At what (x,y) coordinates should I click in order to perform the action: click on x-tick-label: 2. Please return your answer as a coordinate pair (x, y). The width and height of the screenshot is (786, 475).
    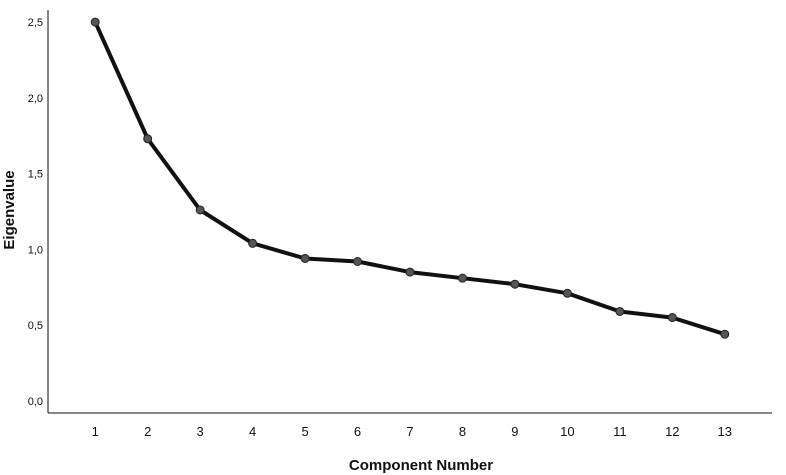
    Looking at the image, I should click on (147, 431).